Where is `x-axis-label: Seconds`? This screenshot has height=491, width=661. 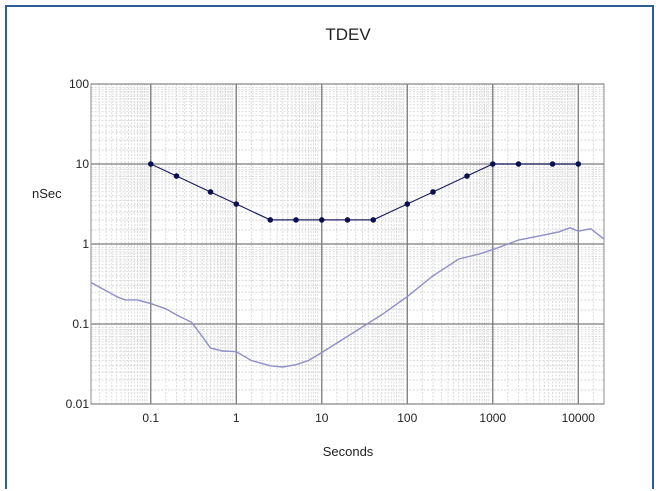 x-axis-label: Seconds is located at coordinates (348, 451).